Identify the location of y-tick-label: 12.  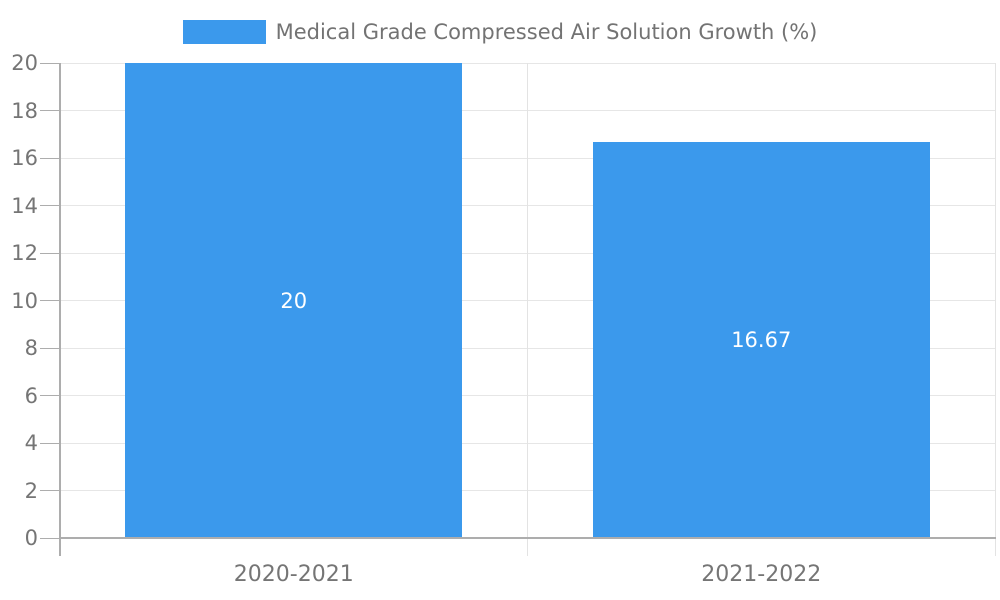
(24, 253).